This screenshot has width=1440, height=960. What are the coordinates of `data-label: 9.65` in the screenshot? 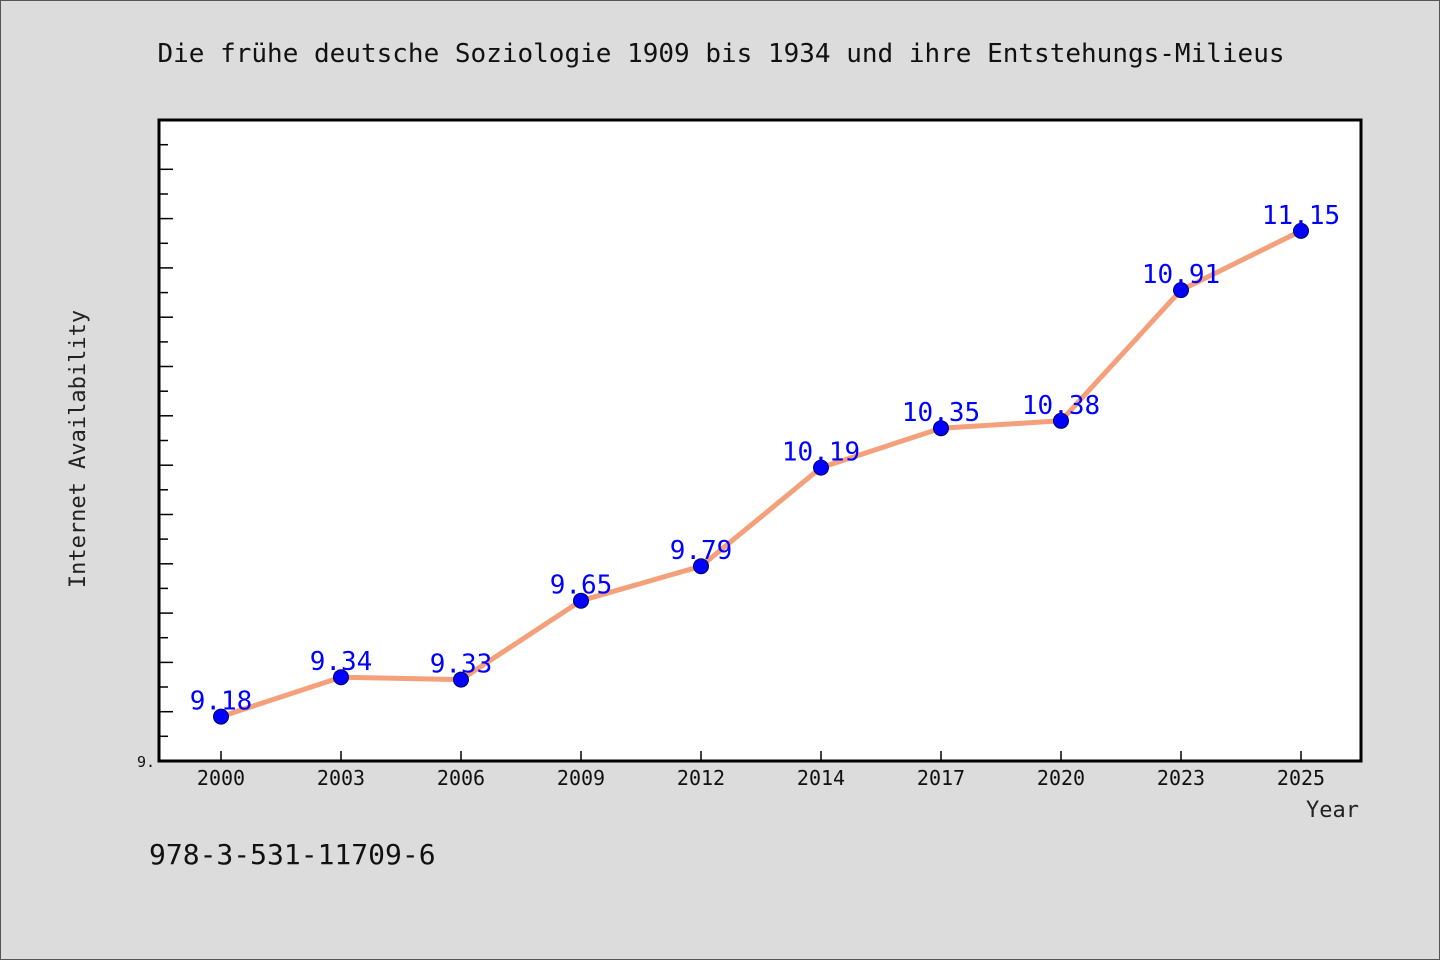 It's located at (581, 586).